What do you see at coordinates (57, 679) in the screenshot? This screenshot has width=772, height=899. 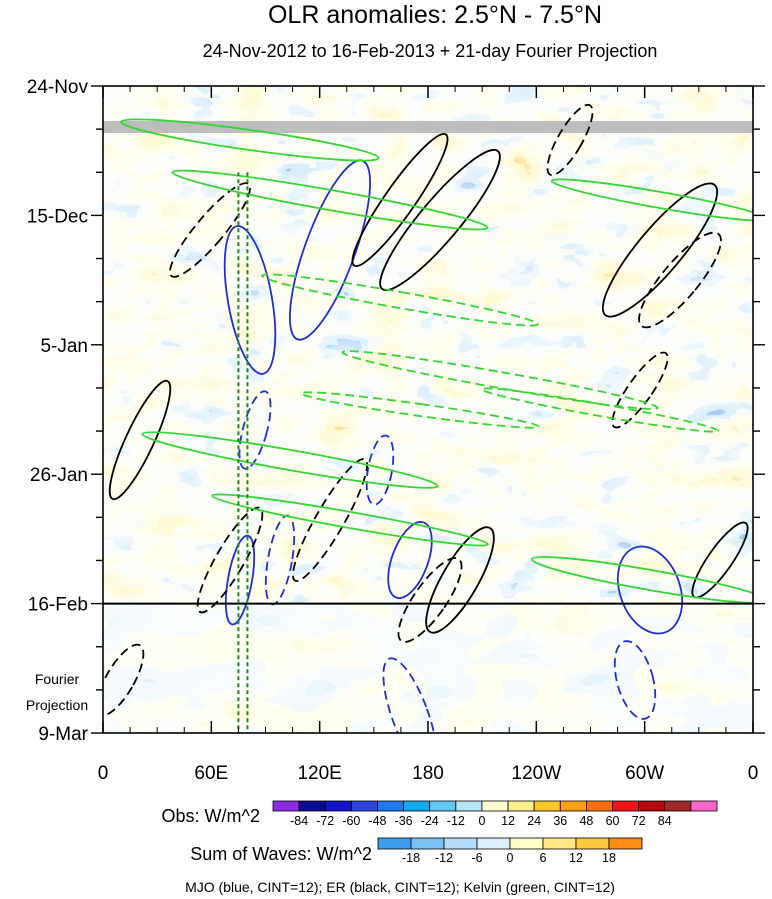 I see `projection-label-line1: Fourier` at bounding box center [57, 679].